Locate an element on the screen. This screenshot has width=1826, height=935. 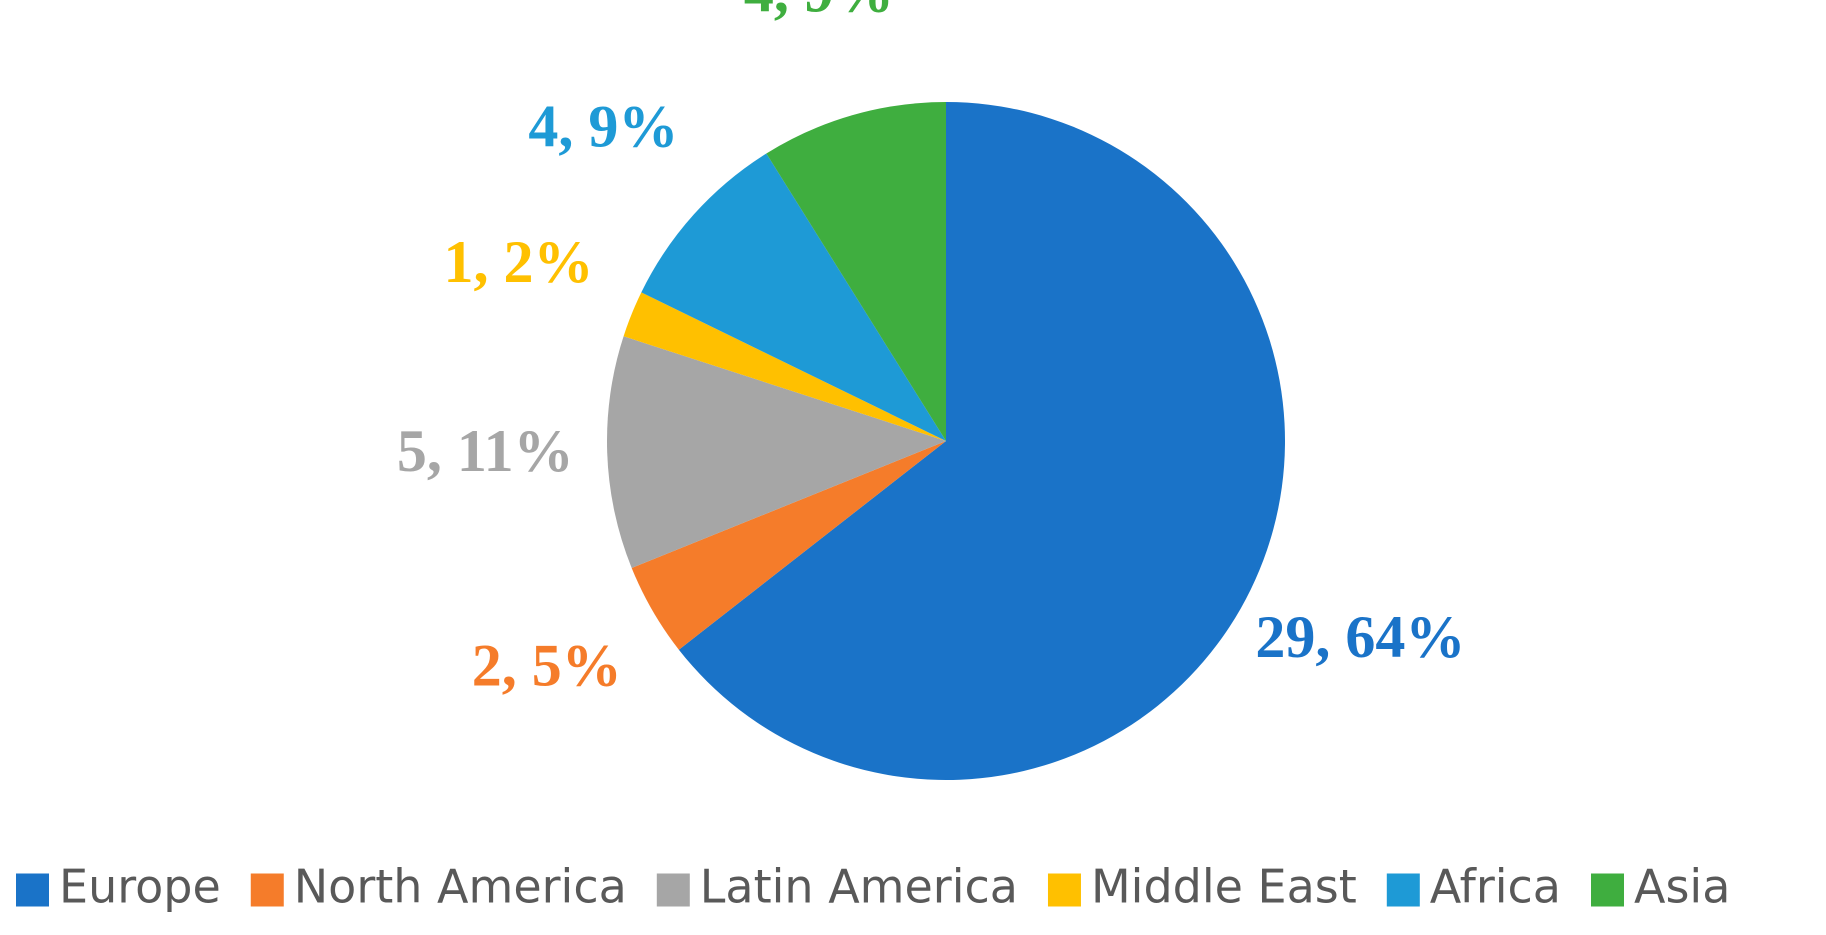
data-label: 5, 11% is located at coordinates (485, 451).